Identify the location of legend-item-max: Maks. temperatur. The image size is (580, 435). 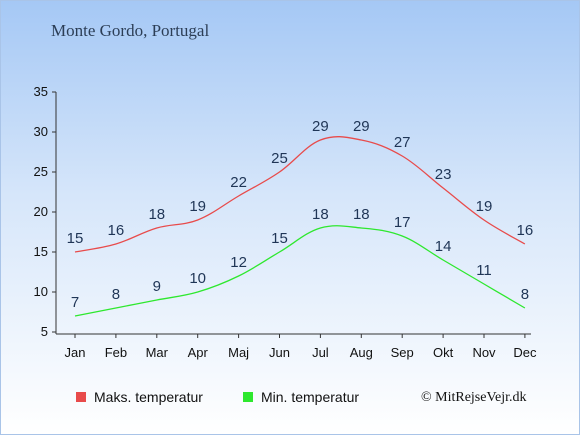
(139, 397).